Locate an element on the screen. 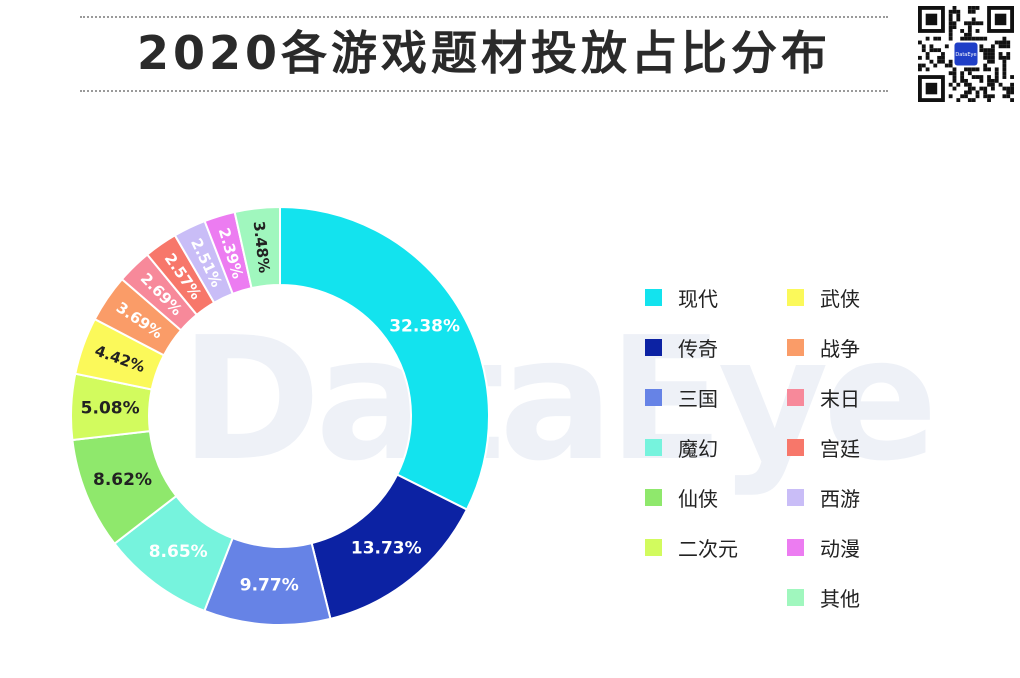  legend-item-8: 末日 is located at coordinates (823, 398).